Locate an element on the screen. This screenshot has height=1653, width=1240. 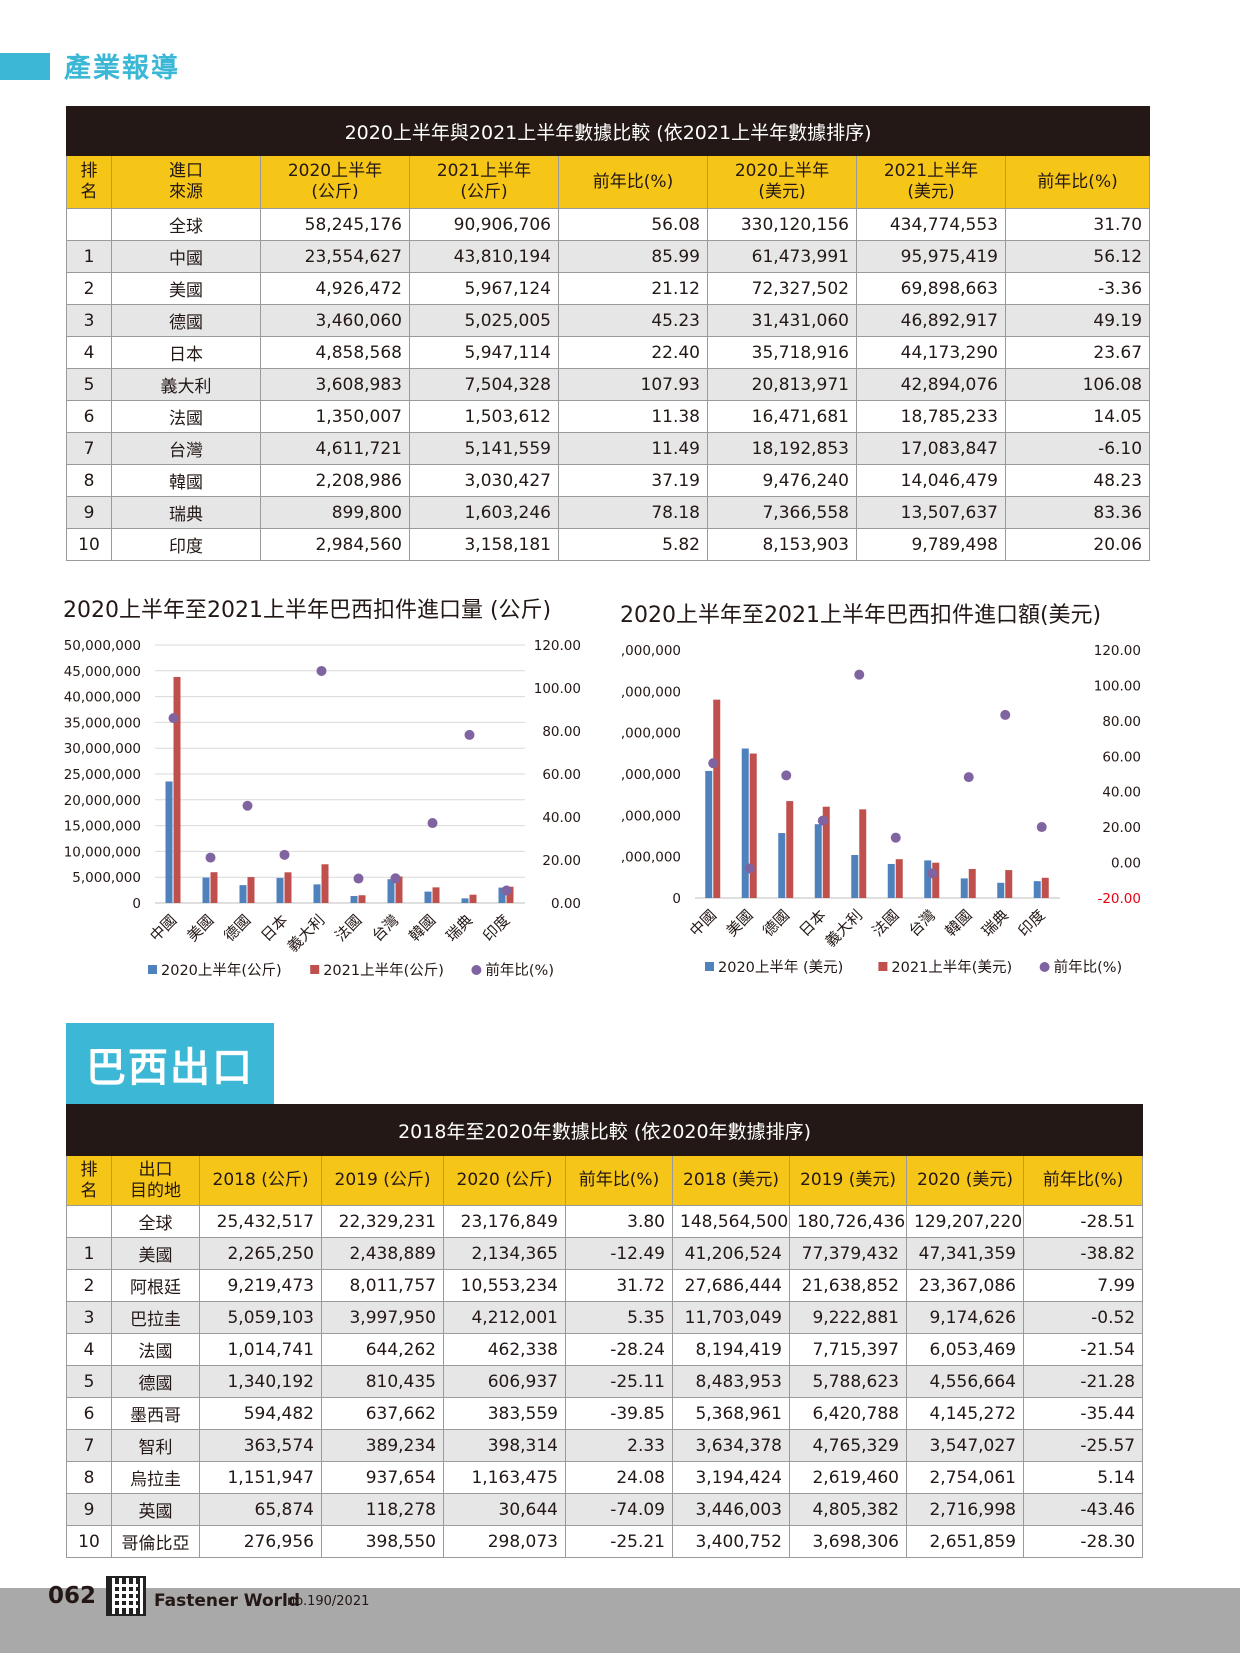
value-cell: 1,163,475 is located at coordinates (504, 1477).